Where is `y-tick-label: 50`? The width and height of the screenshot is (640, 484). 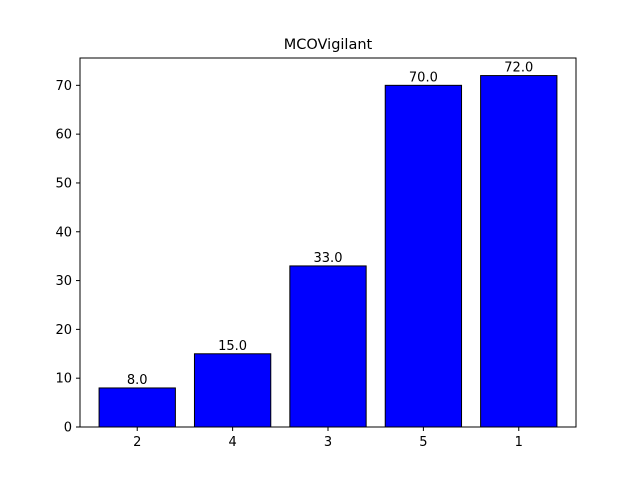
y-tick-label: 50 is located at coordinates (63, 183).